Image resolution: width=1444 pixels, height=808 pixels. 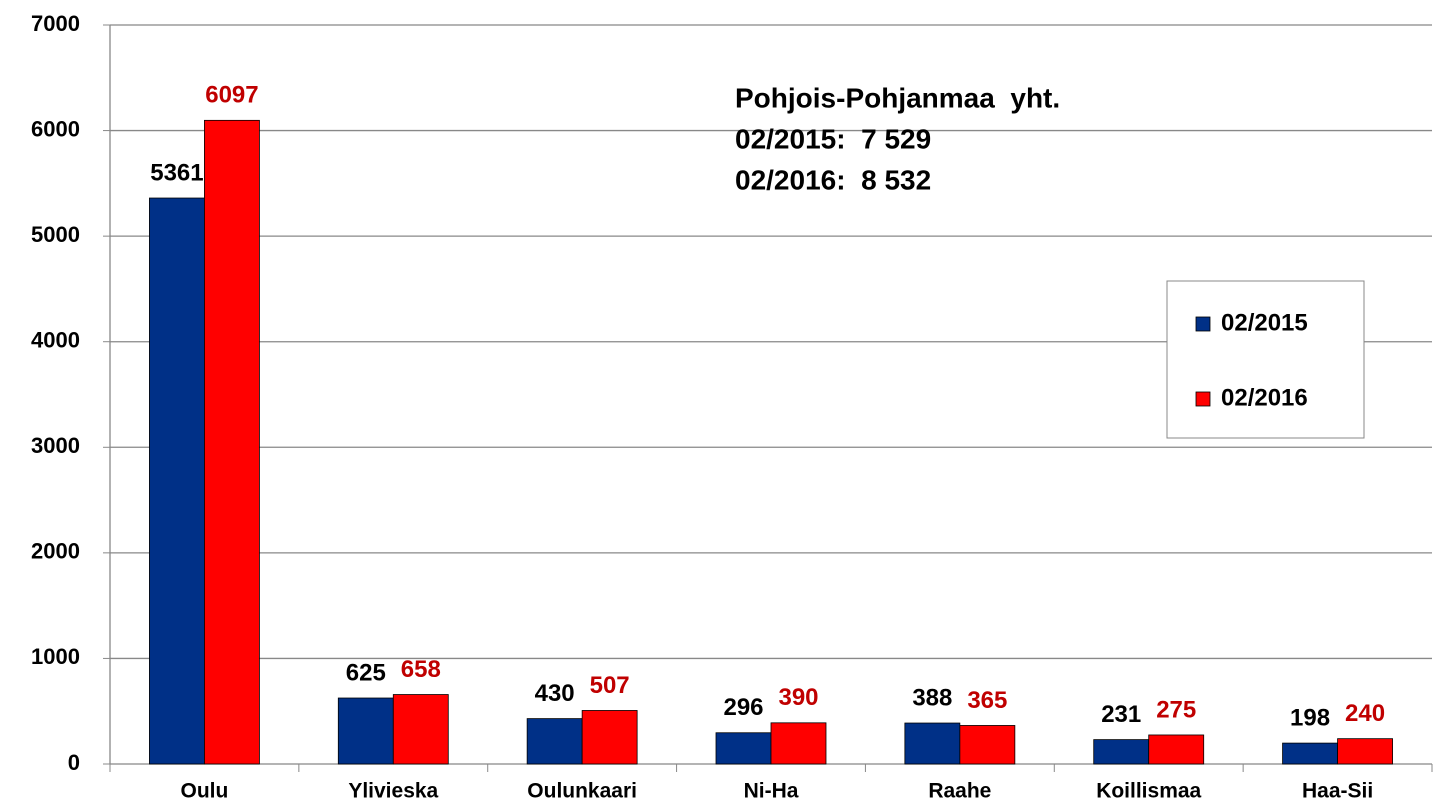 What do you see at coordinates (1264, 397) in the screenshot?
I see `legend-label: 02/2016` at bounding box center [1264, 397].